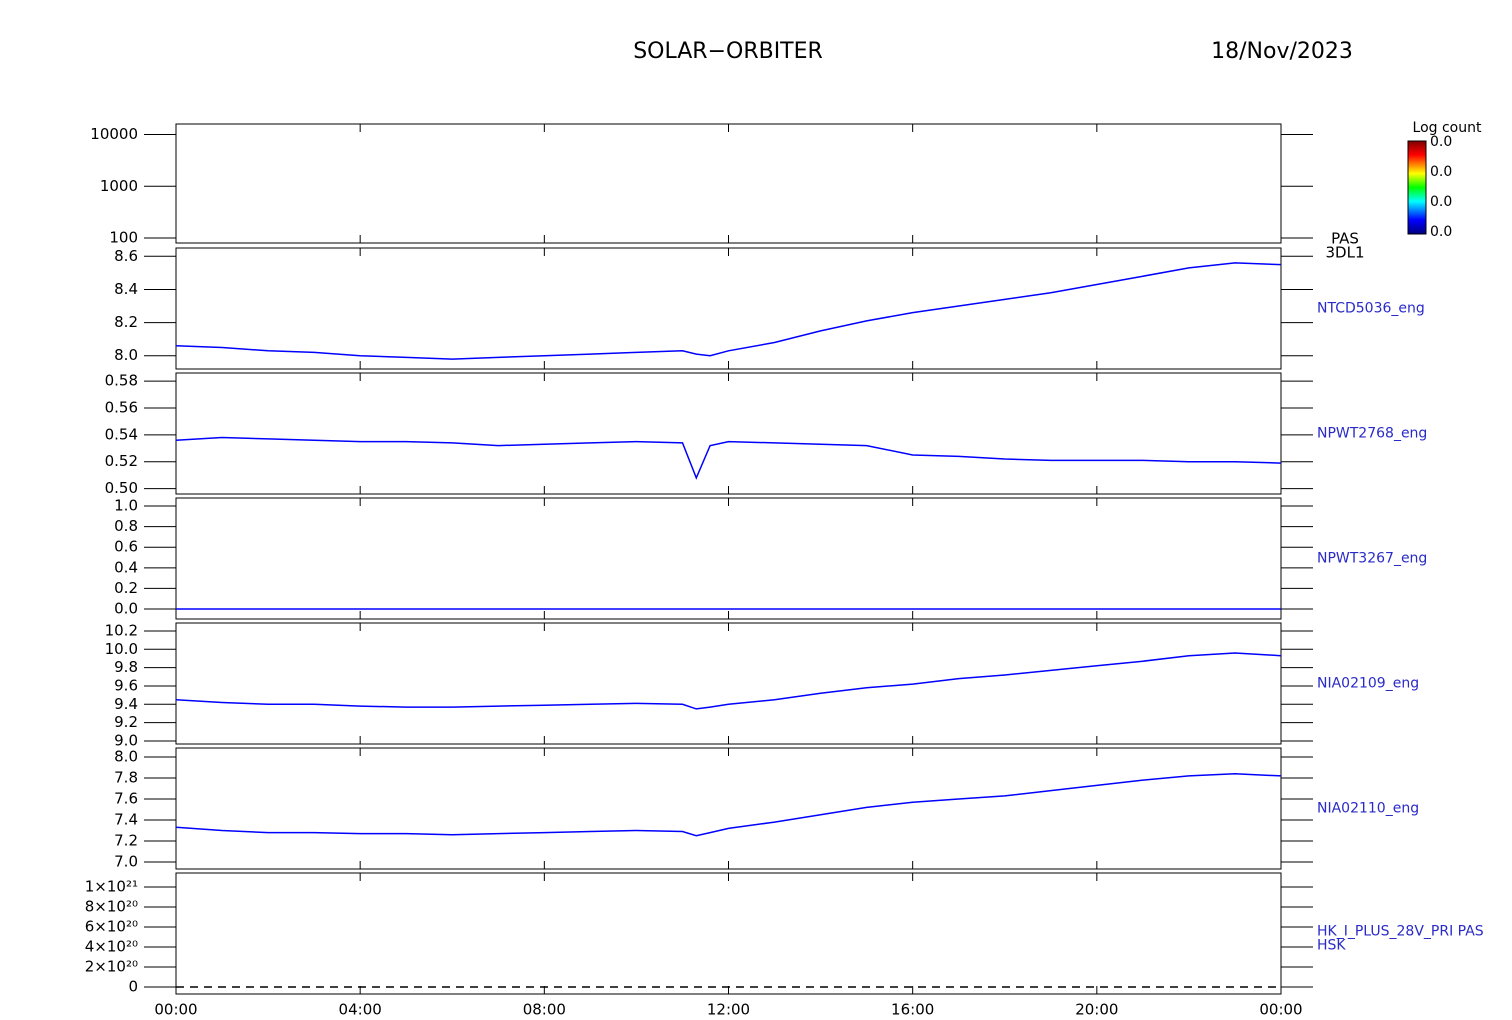  What do you see at coordinates (1447, 128) in the screenshot?
I see `colorbar-title: Log count` at bounding box center [1447, 128].